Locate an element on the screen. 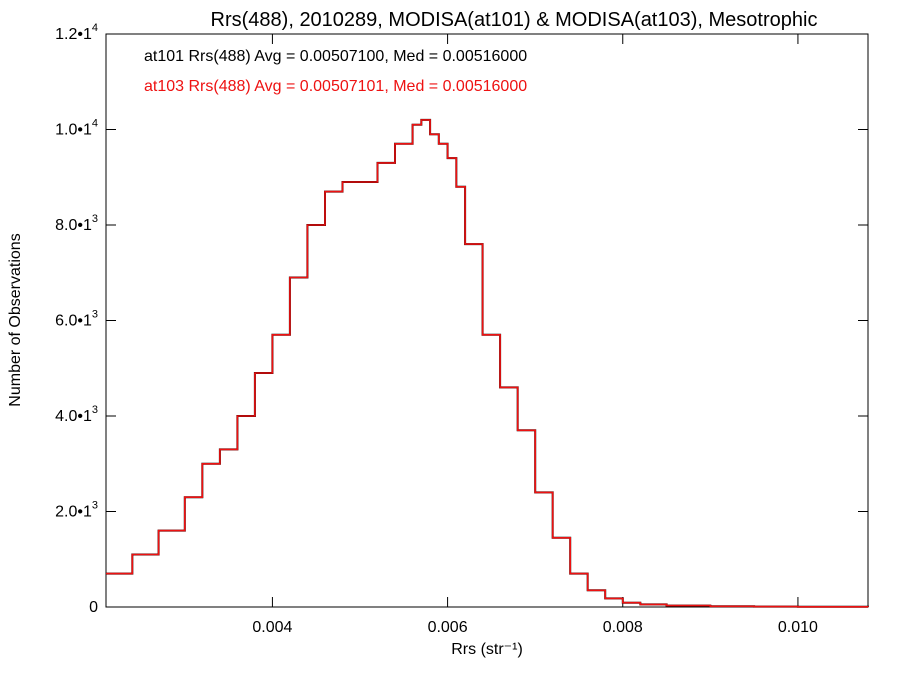 The image size is (900, 675). x-axis-label: Rrs (str⁻¹) is located at coordinates (487, 649).